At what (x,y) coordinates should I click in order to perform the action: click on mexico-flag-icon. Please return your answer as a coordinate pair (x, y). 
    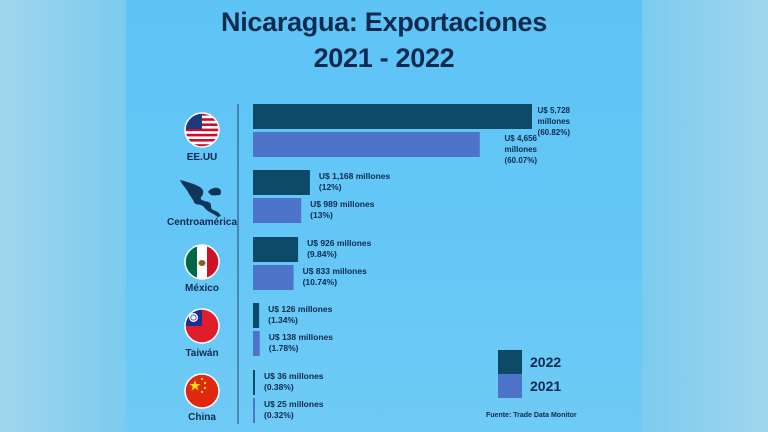
    Looking at the image, I should click on (202, 262).